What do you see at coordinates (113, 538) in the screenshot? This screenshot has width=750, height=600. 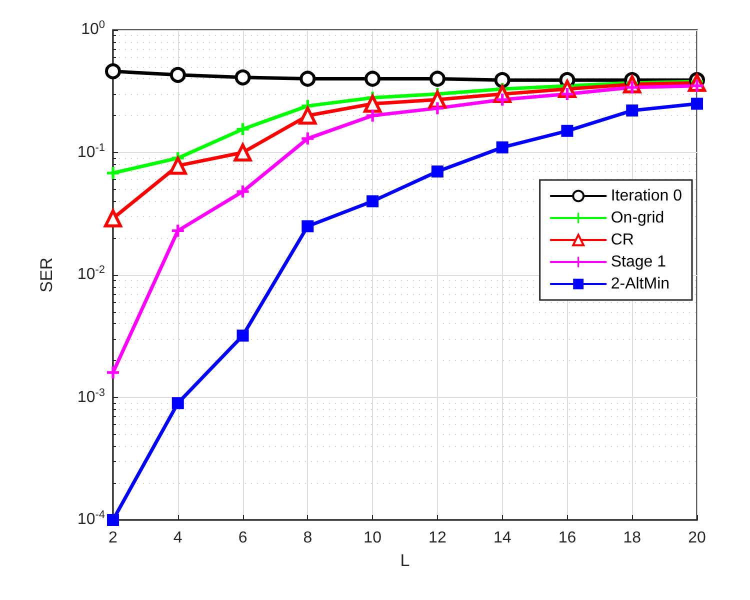 I see `x-tick-label: 2` at bounding box center [113, 538].